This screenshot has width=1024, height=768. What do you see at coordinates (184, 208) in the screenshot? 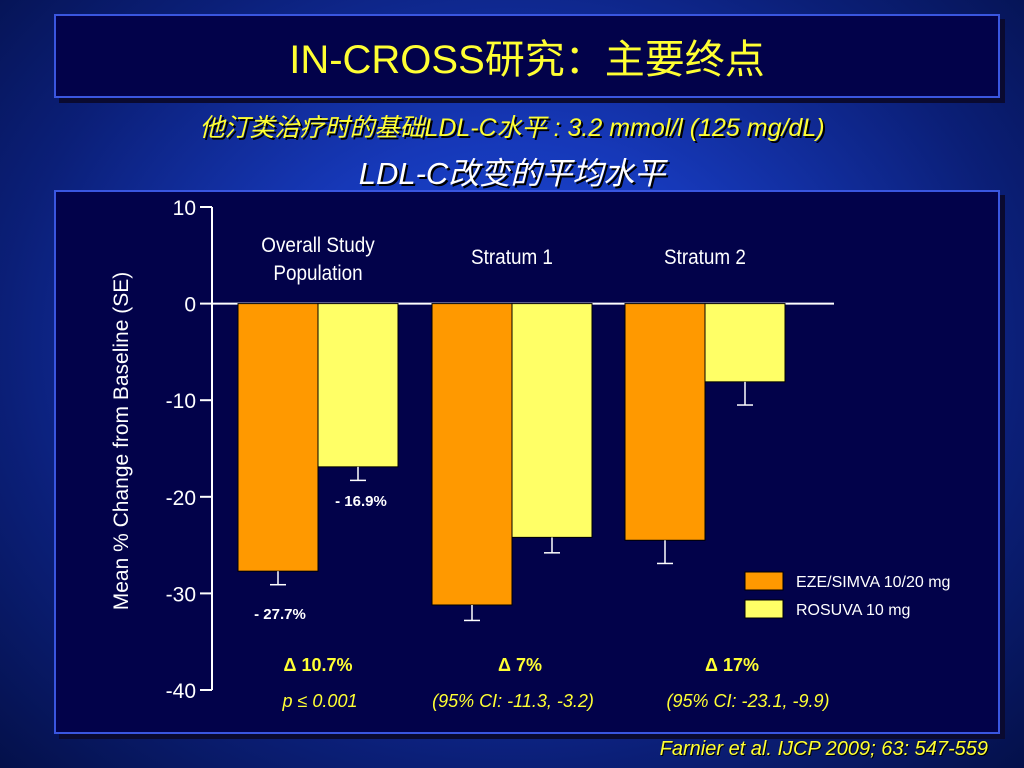
I see `y-tick-label: 10` at bounding box center [184, 208].